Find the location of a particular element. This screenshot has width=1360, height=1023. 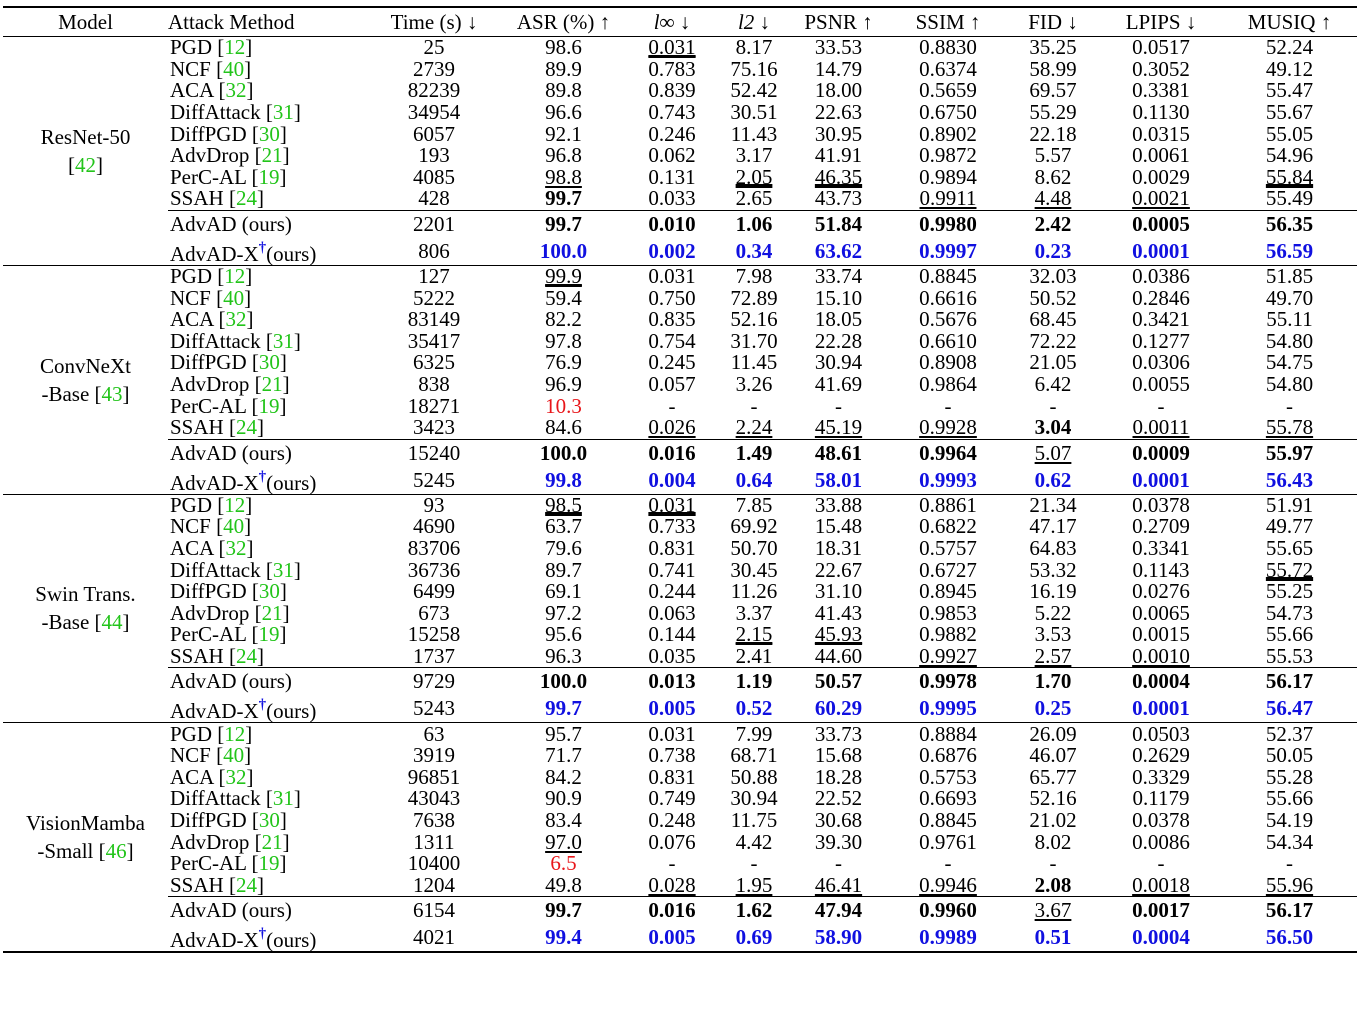

method-name: DiffPGD is located at coordinates (208, 362).